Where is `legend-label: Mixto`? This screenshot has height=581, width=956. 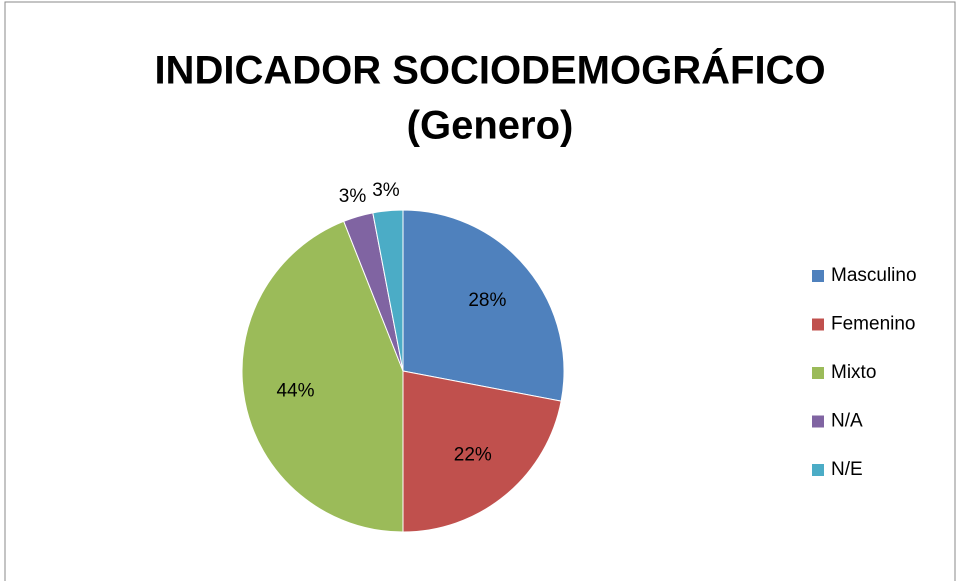
legend-label: Mixto is located at coordinates (853, 372).